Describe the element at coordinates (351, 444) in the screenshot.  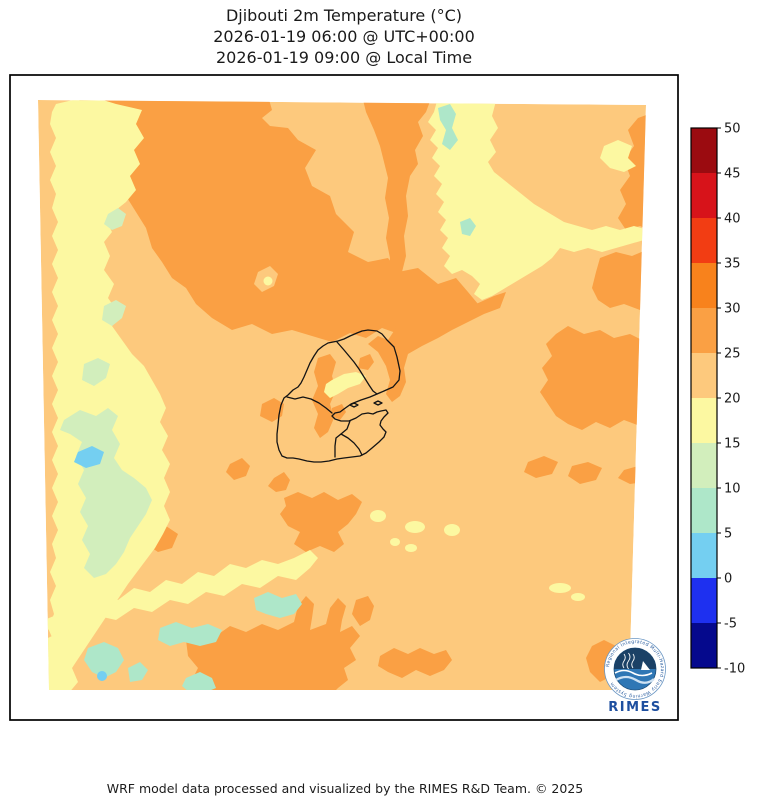
I see `region-boundary-arta-alisabieh` at that location.